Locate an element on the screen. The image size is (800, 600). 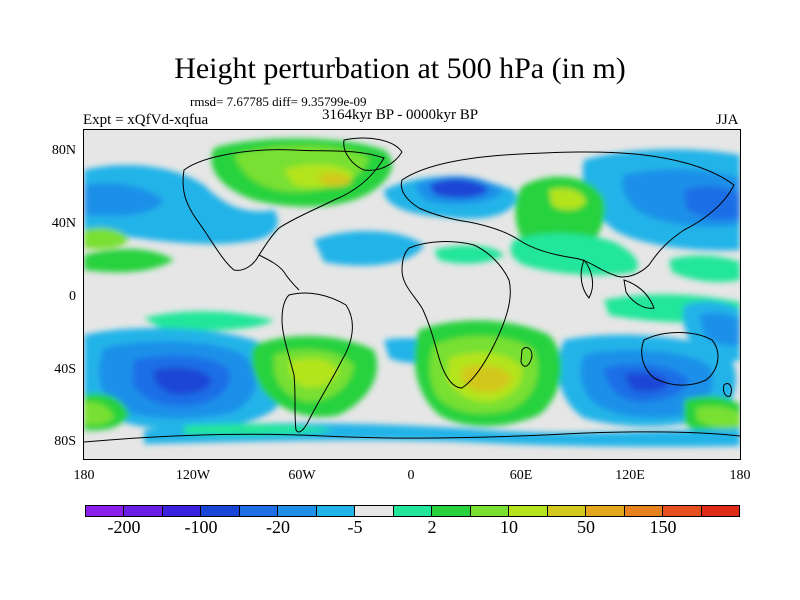
lon-label-60w: 60W is located at coordinates (302, 475).